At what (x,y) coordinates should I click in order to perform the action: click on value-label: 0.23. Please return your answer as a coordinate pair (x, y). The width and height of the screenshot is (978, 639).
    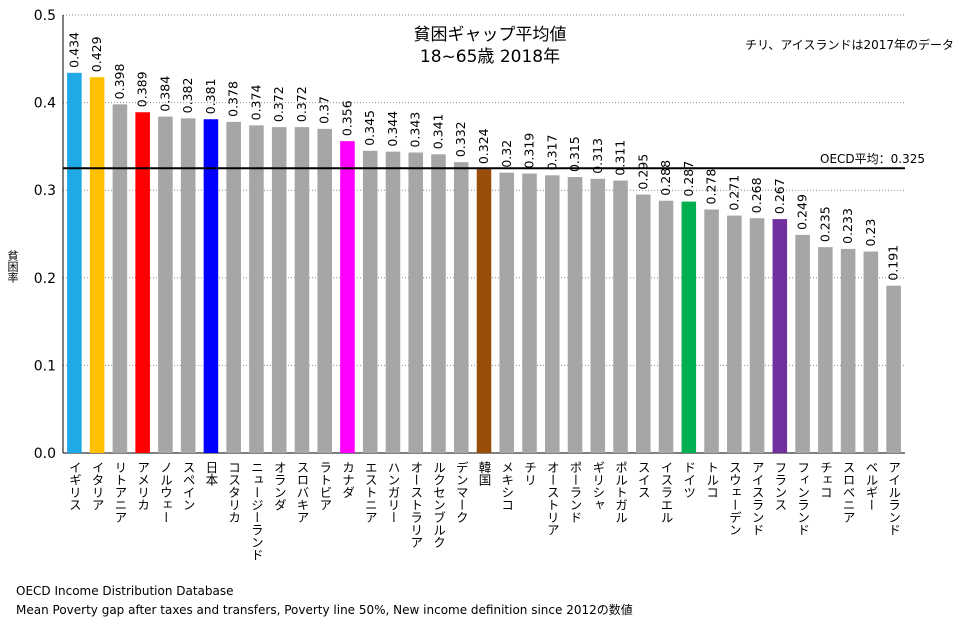
    Looking at the image, I should click on (870, 233).